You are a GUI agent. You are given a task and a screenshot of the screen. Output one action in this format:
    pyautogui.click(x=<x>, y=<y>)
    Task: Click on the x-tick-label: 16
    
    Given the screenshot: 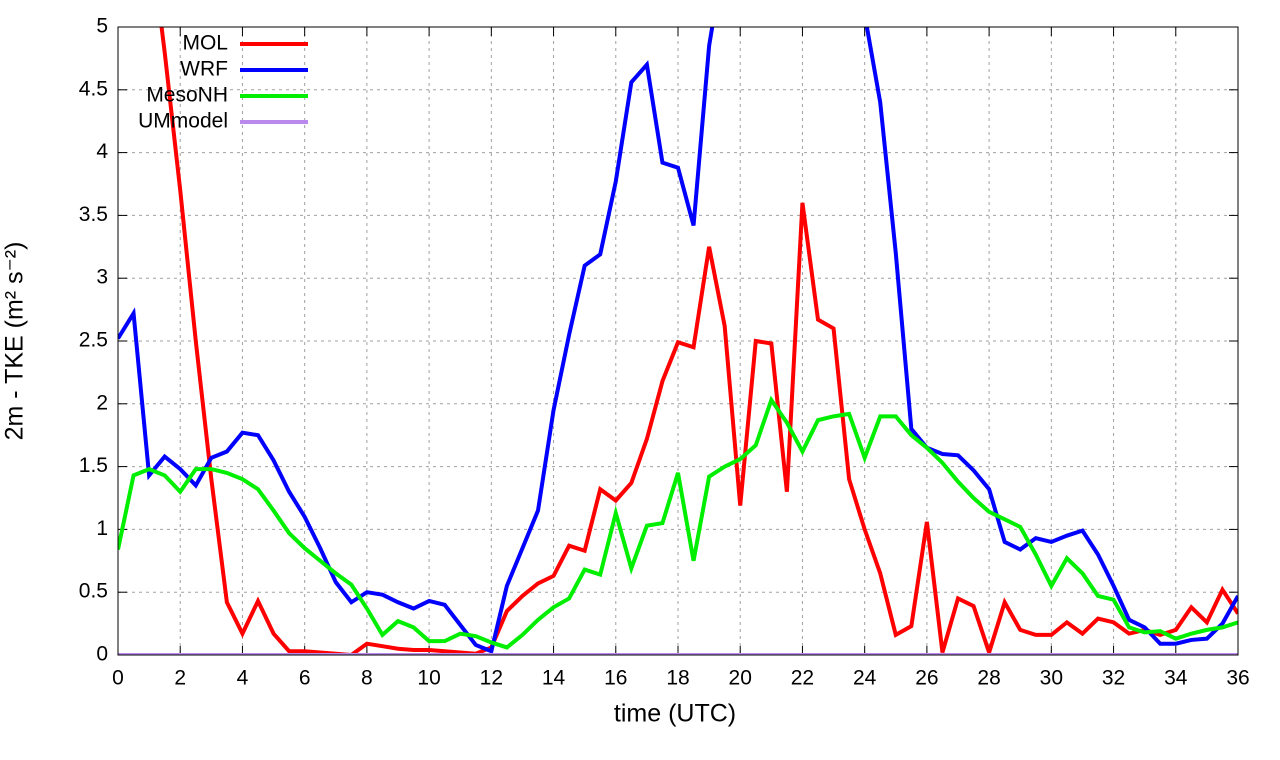 What is the action you would take?
    pyautogui.click(x=615, y=678)
    